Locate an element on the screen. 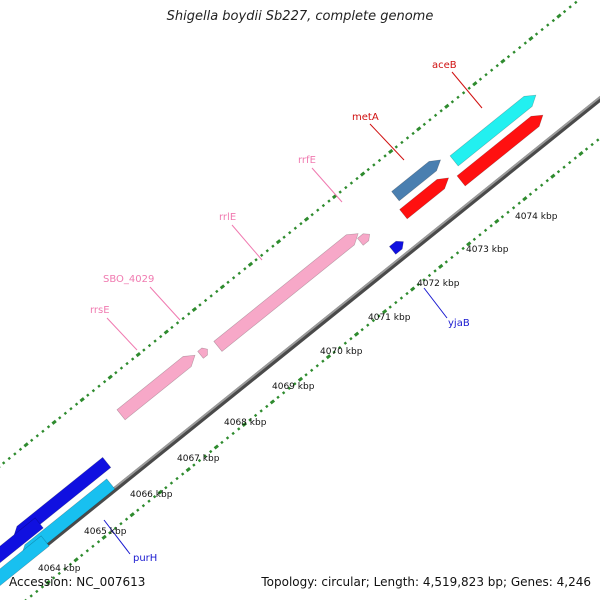 This screenshot has width=600, height=600. gene-label-metA: metA is located at coordinates (365, 117).